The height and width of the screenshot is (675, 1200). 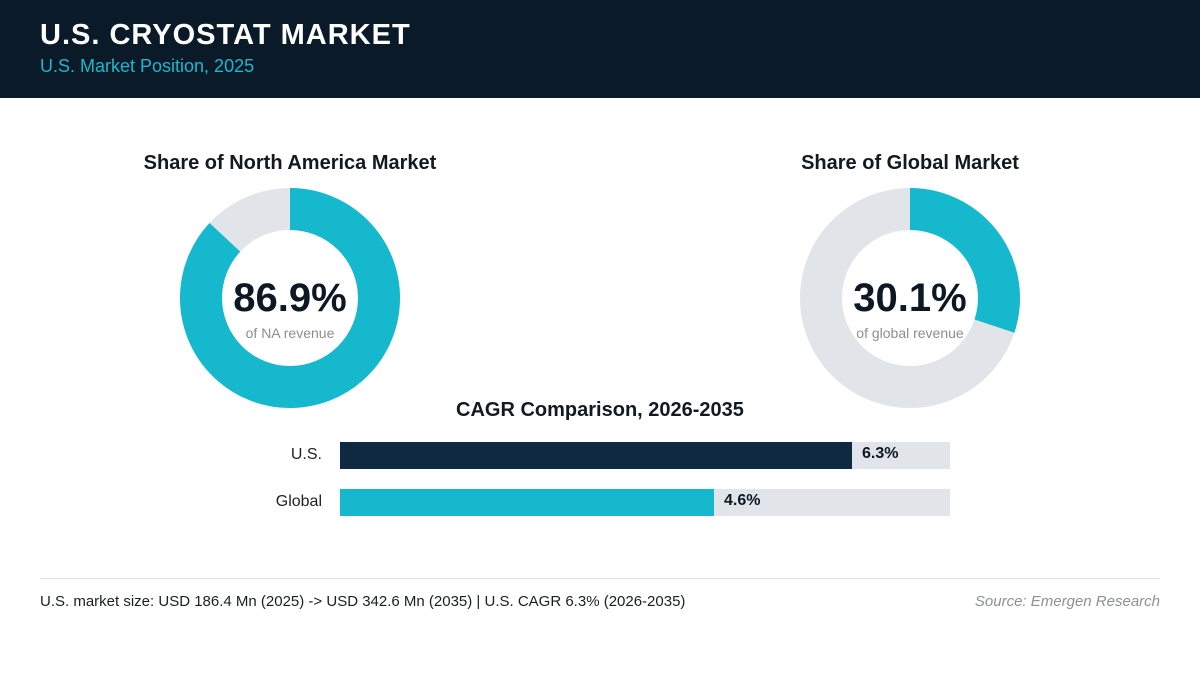 I want to click on global-share-caption: of global revenue, so click(x=910, y=333).